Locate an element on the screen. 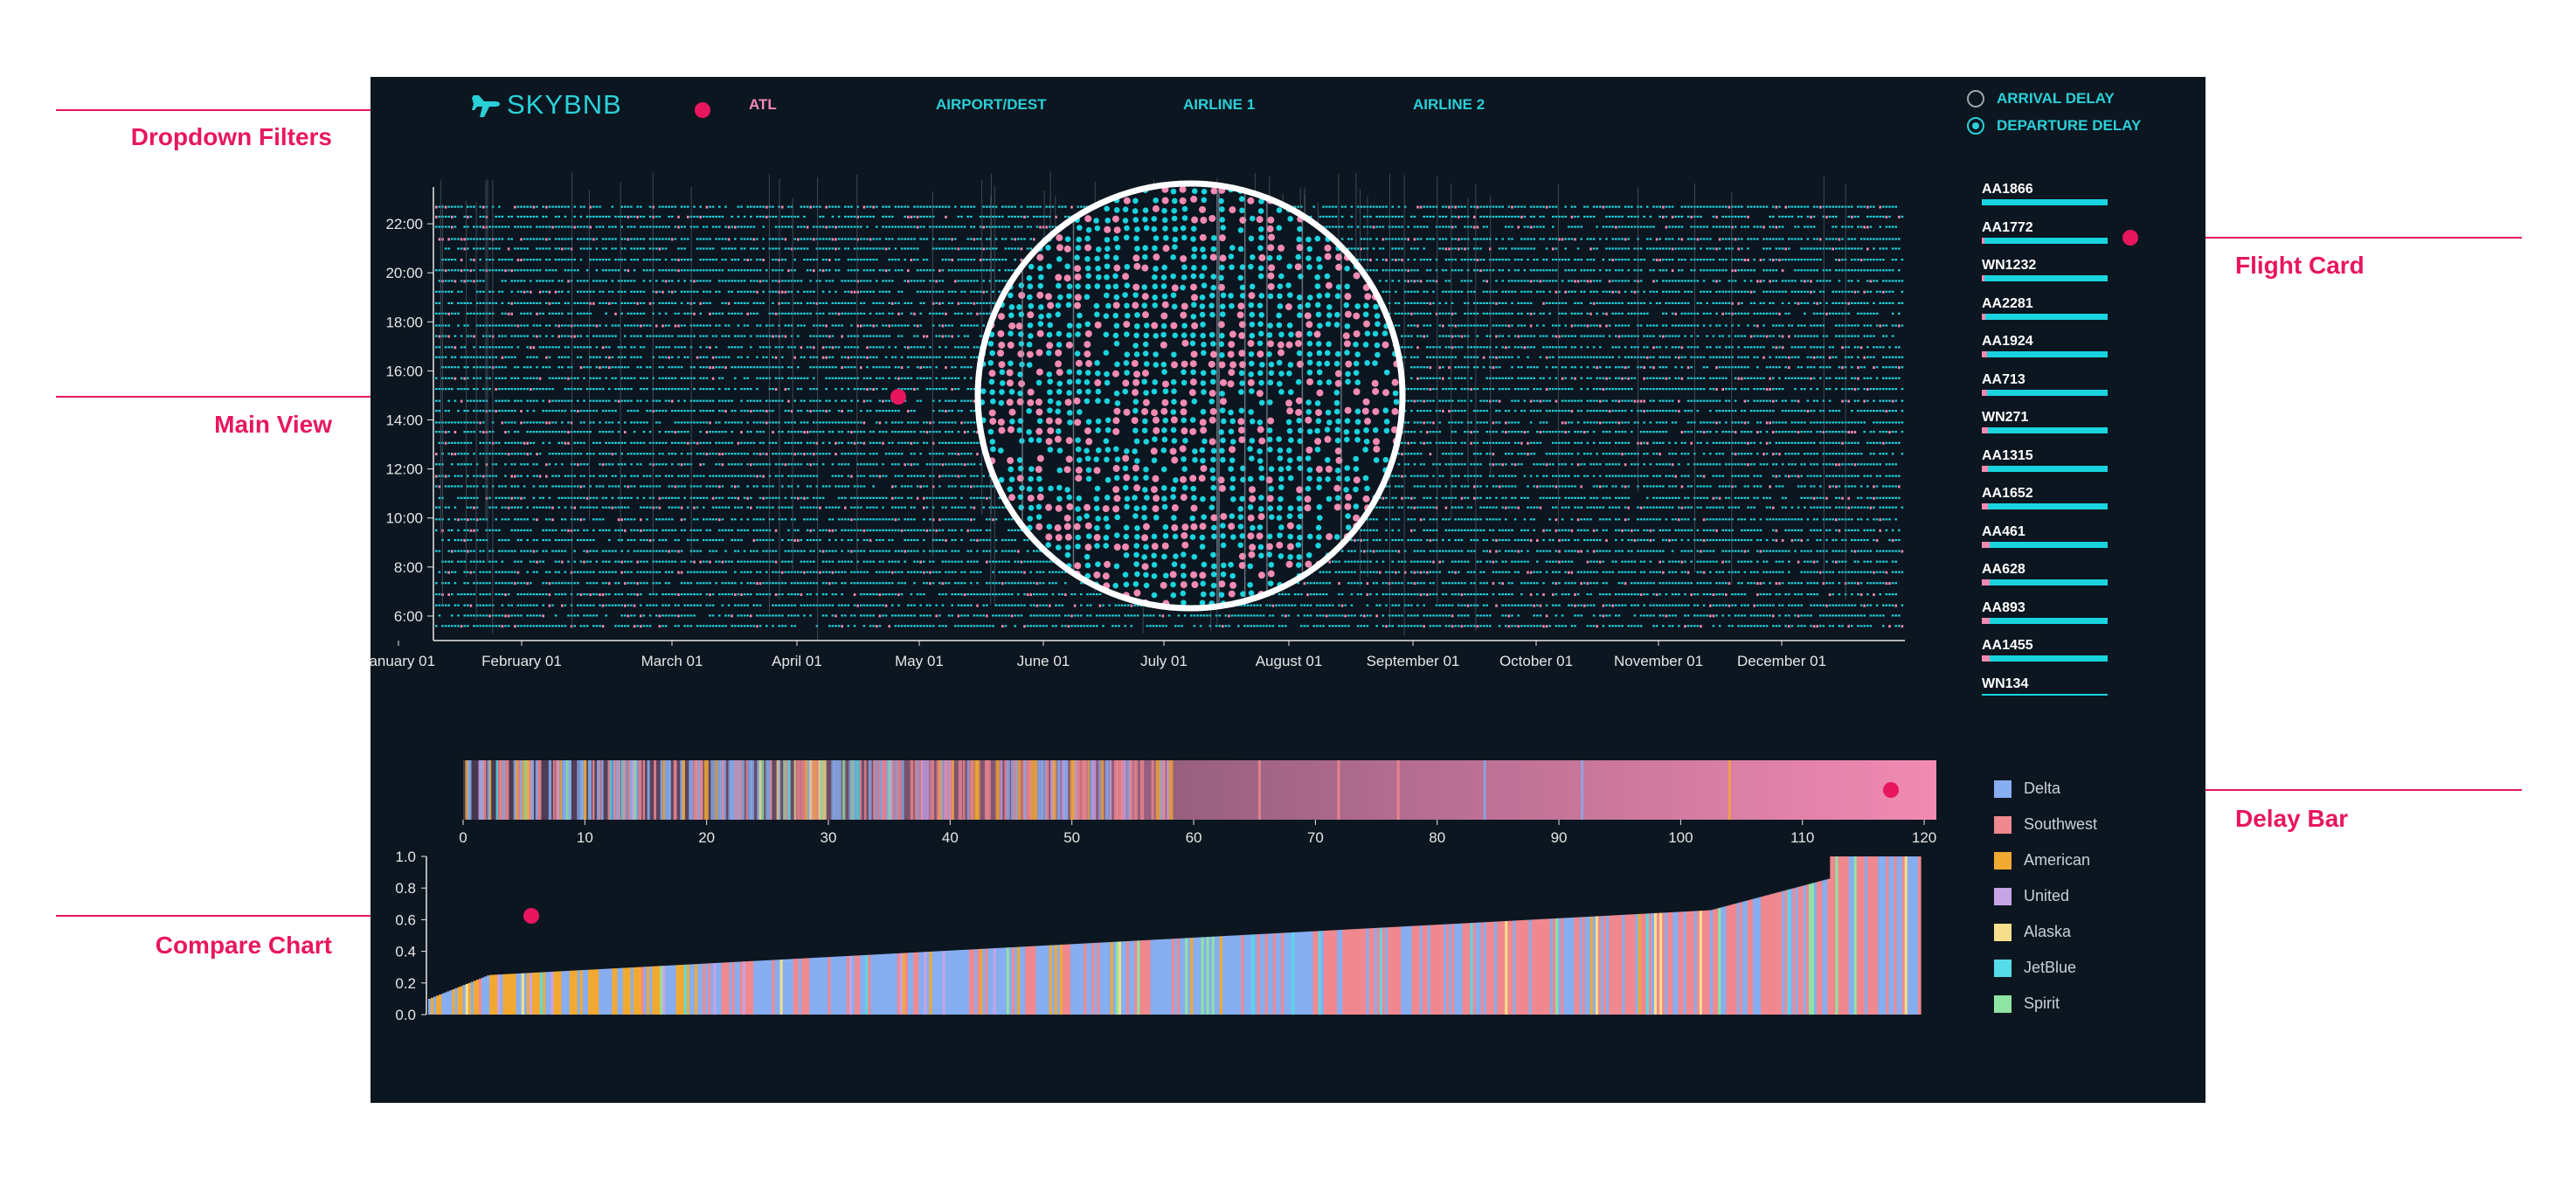 This screenshot has height=1178, width=2576. annotation-dot is located at coordinates (1891, 790).